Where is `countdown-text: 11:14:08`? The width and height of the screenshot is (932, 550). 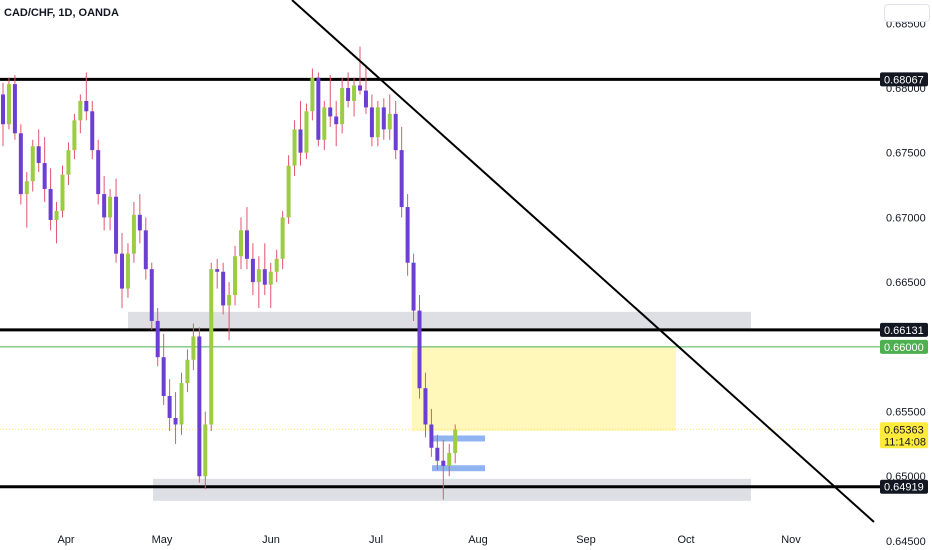
countdown-text: 11:14:08 is located at coordinates (905, 442).